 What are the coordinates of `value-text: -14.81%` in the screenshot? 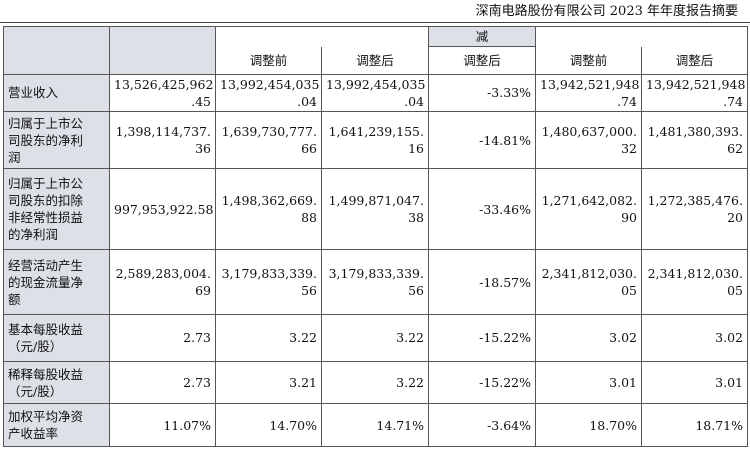 It's located at (505, 140).